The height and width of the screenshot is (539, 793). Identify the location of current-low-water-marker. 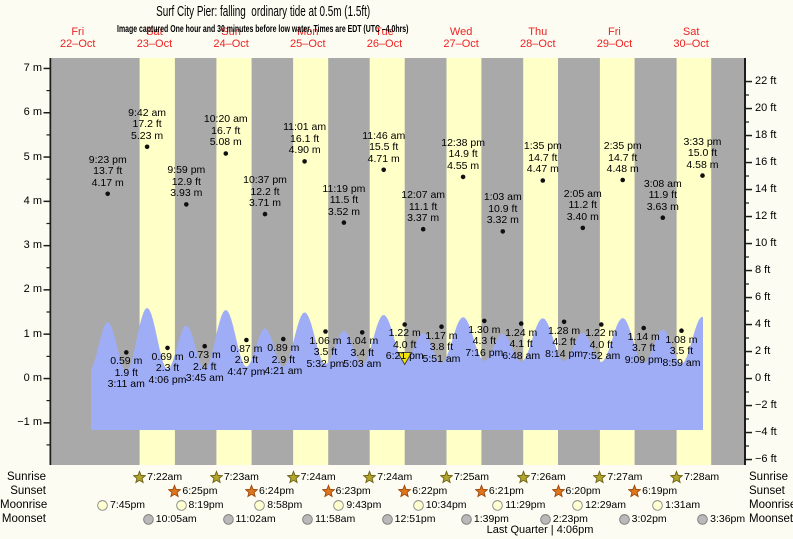
(404, 359).